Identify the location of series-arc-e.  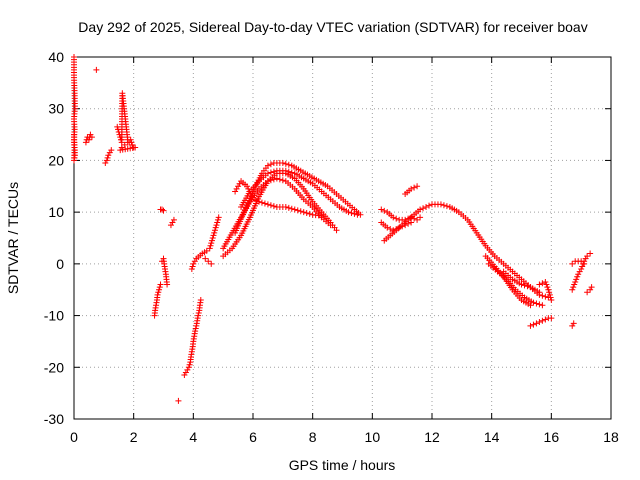
(126, 122).